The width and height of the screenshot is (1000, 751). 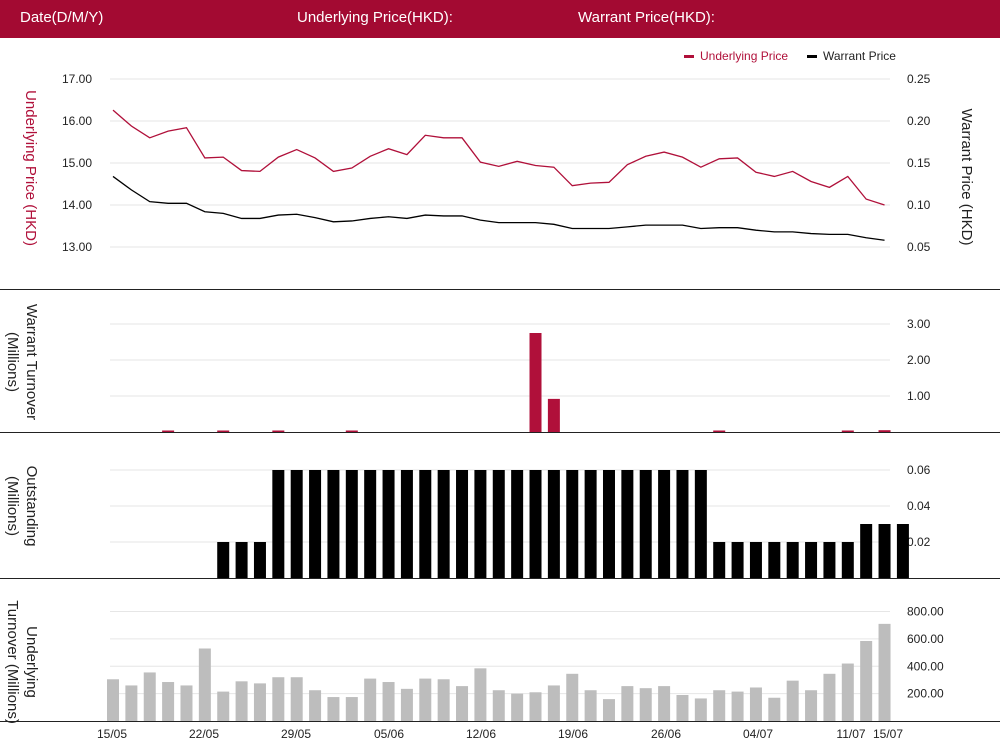 I want to click on y-right-tick-label: 0.20, so click(x=919, y=121).